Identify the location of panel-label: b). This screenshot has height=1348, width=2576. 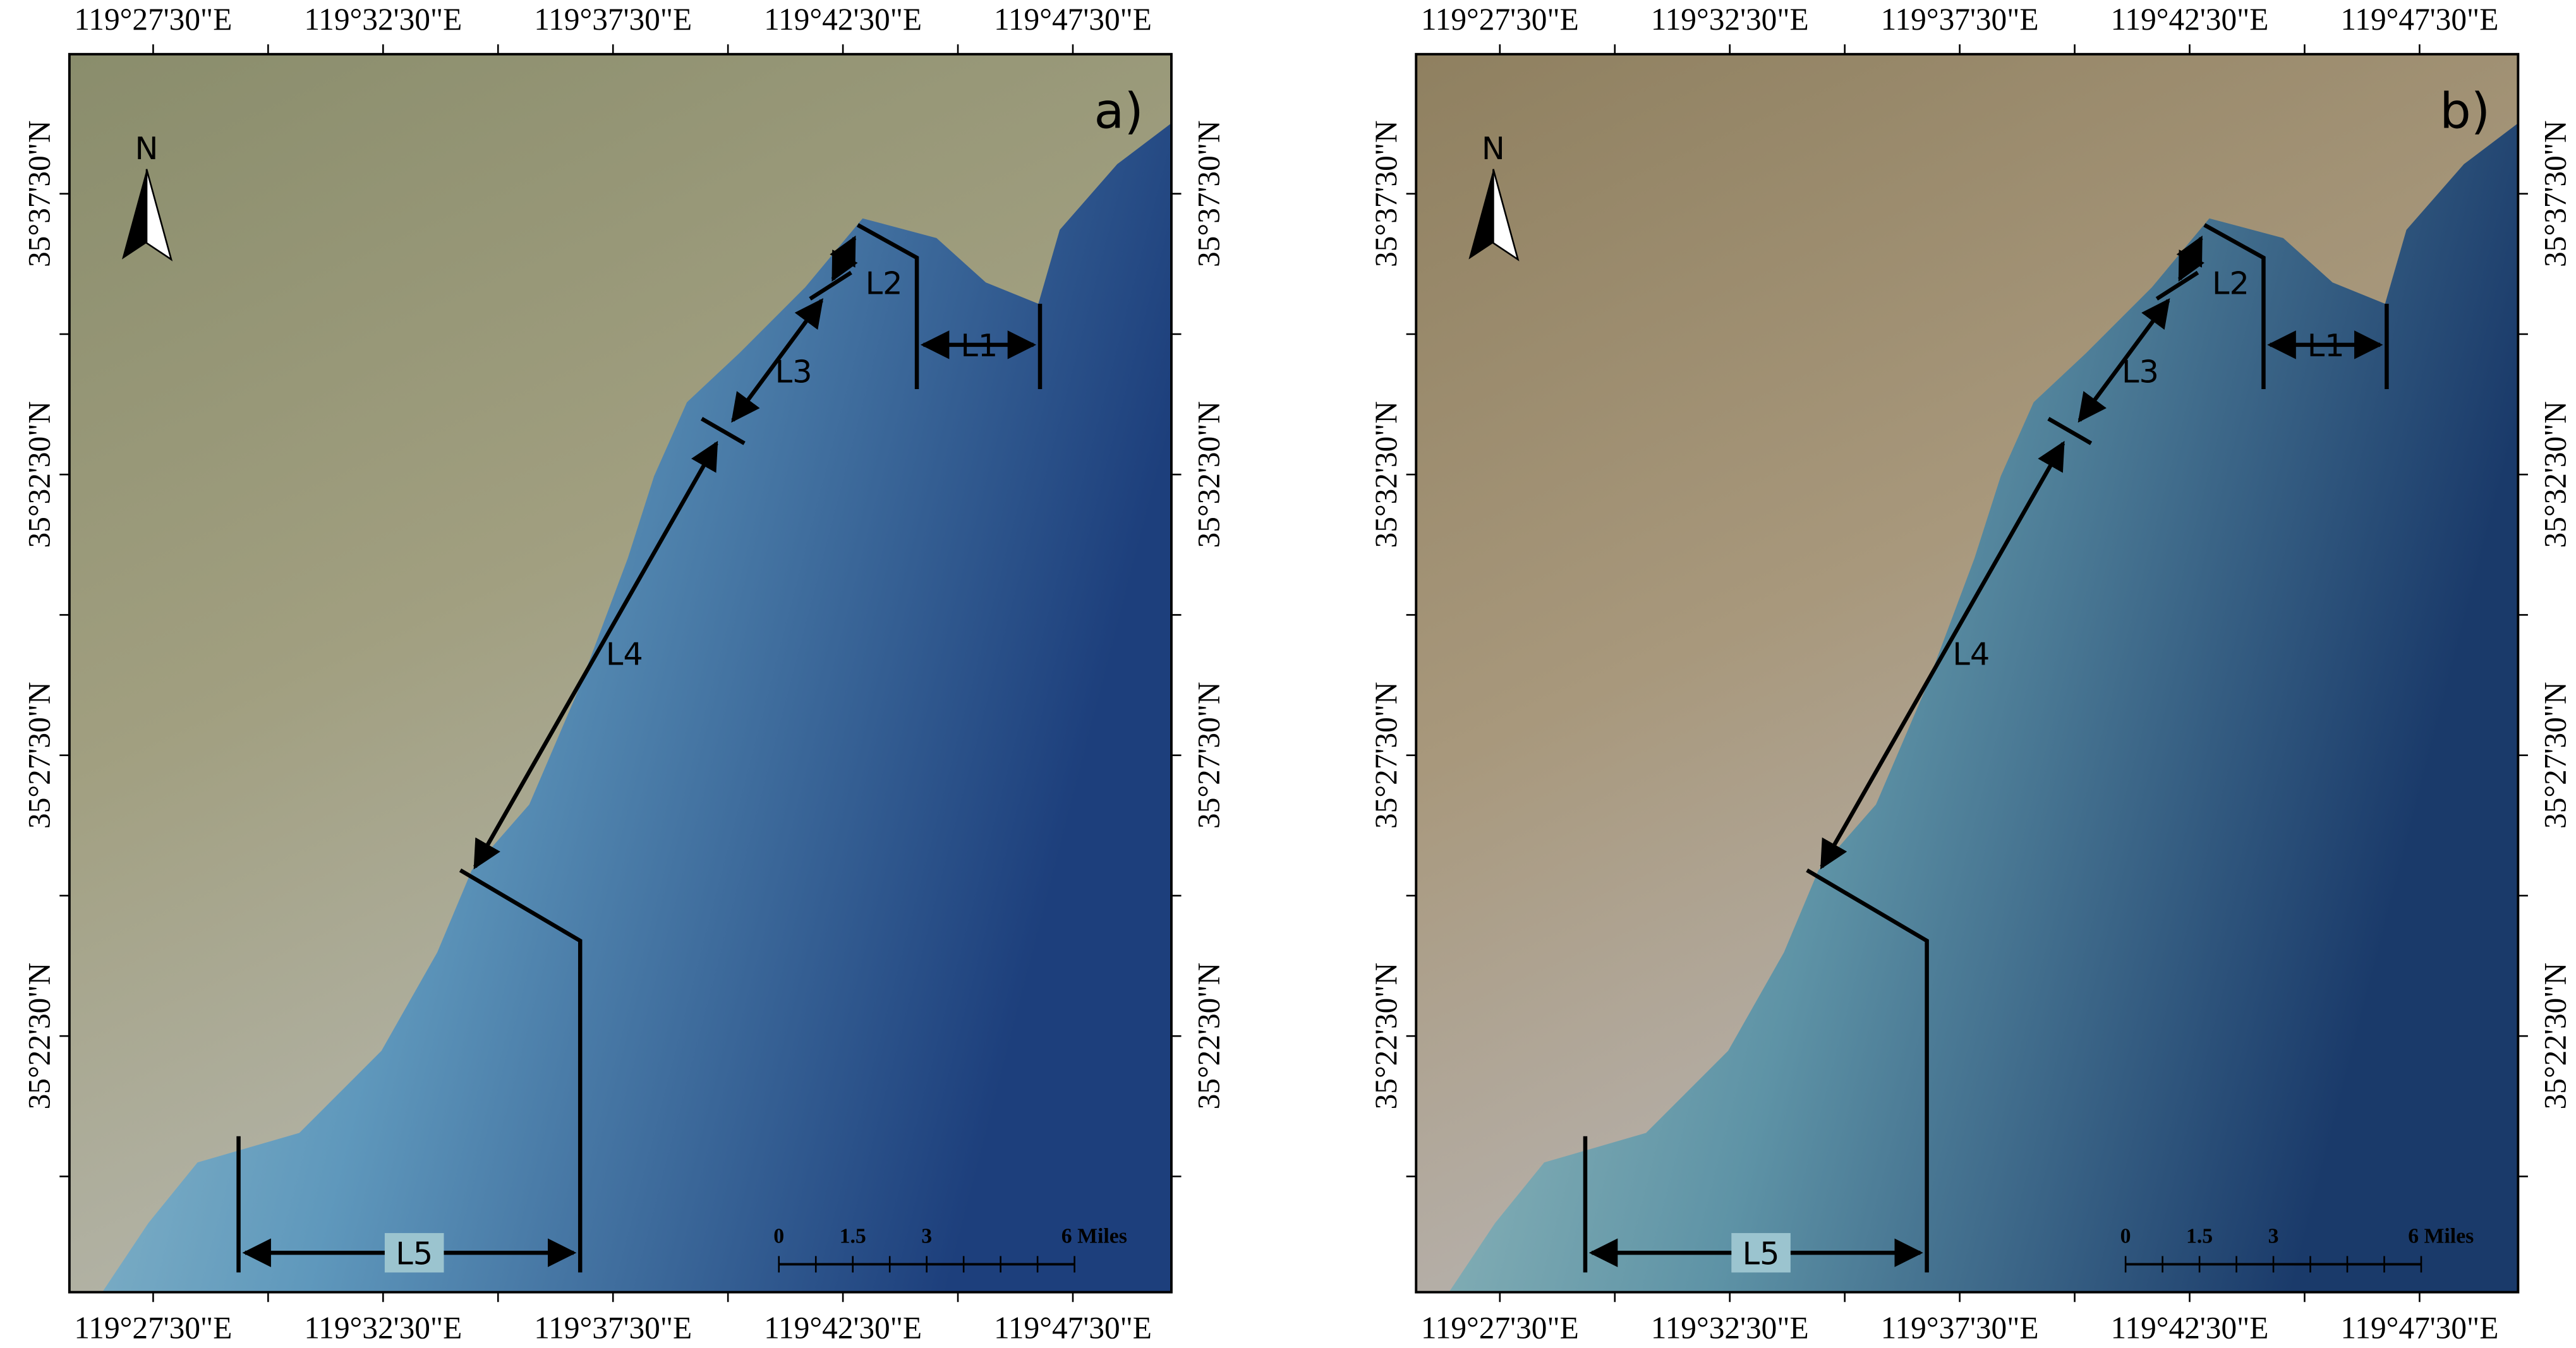
(2465, 111).